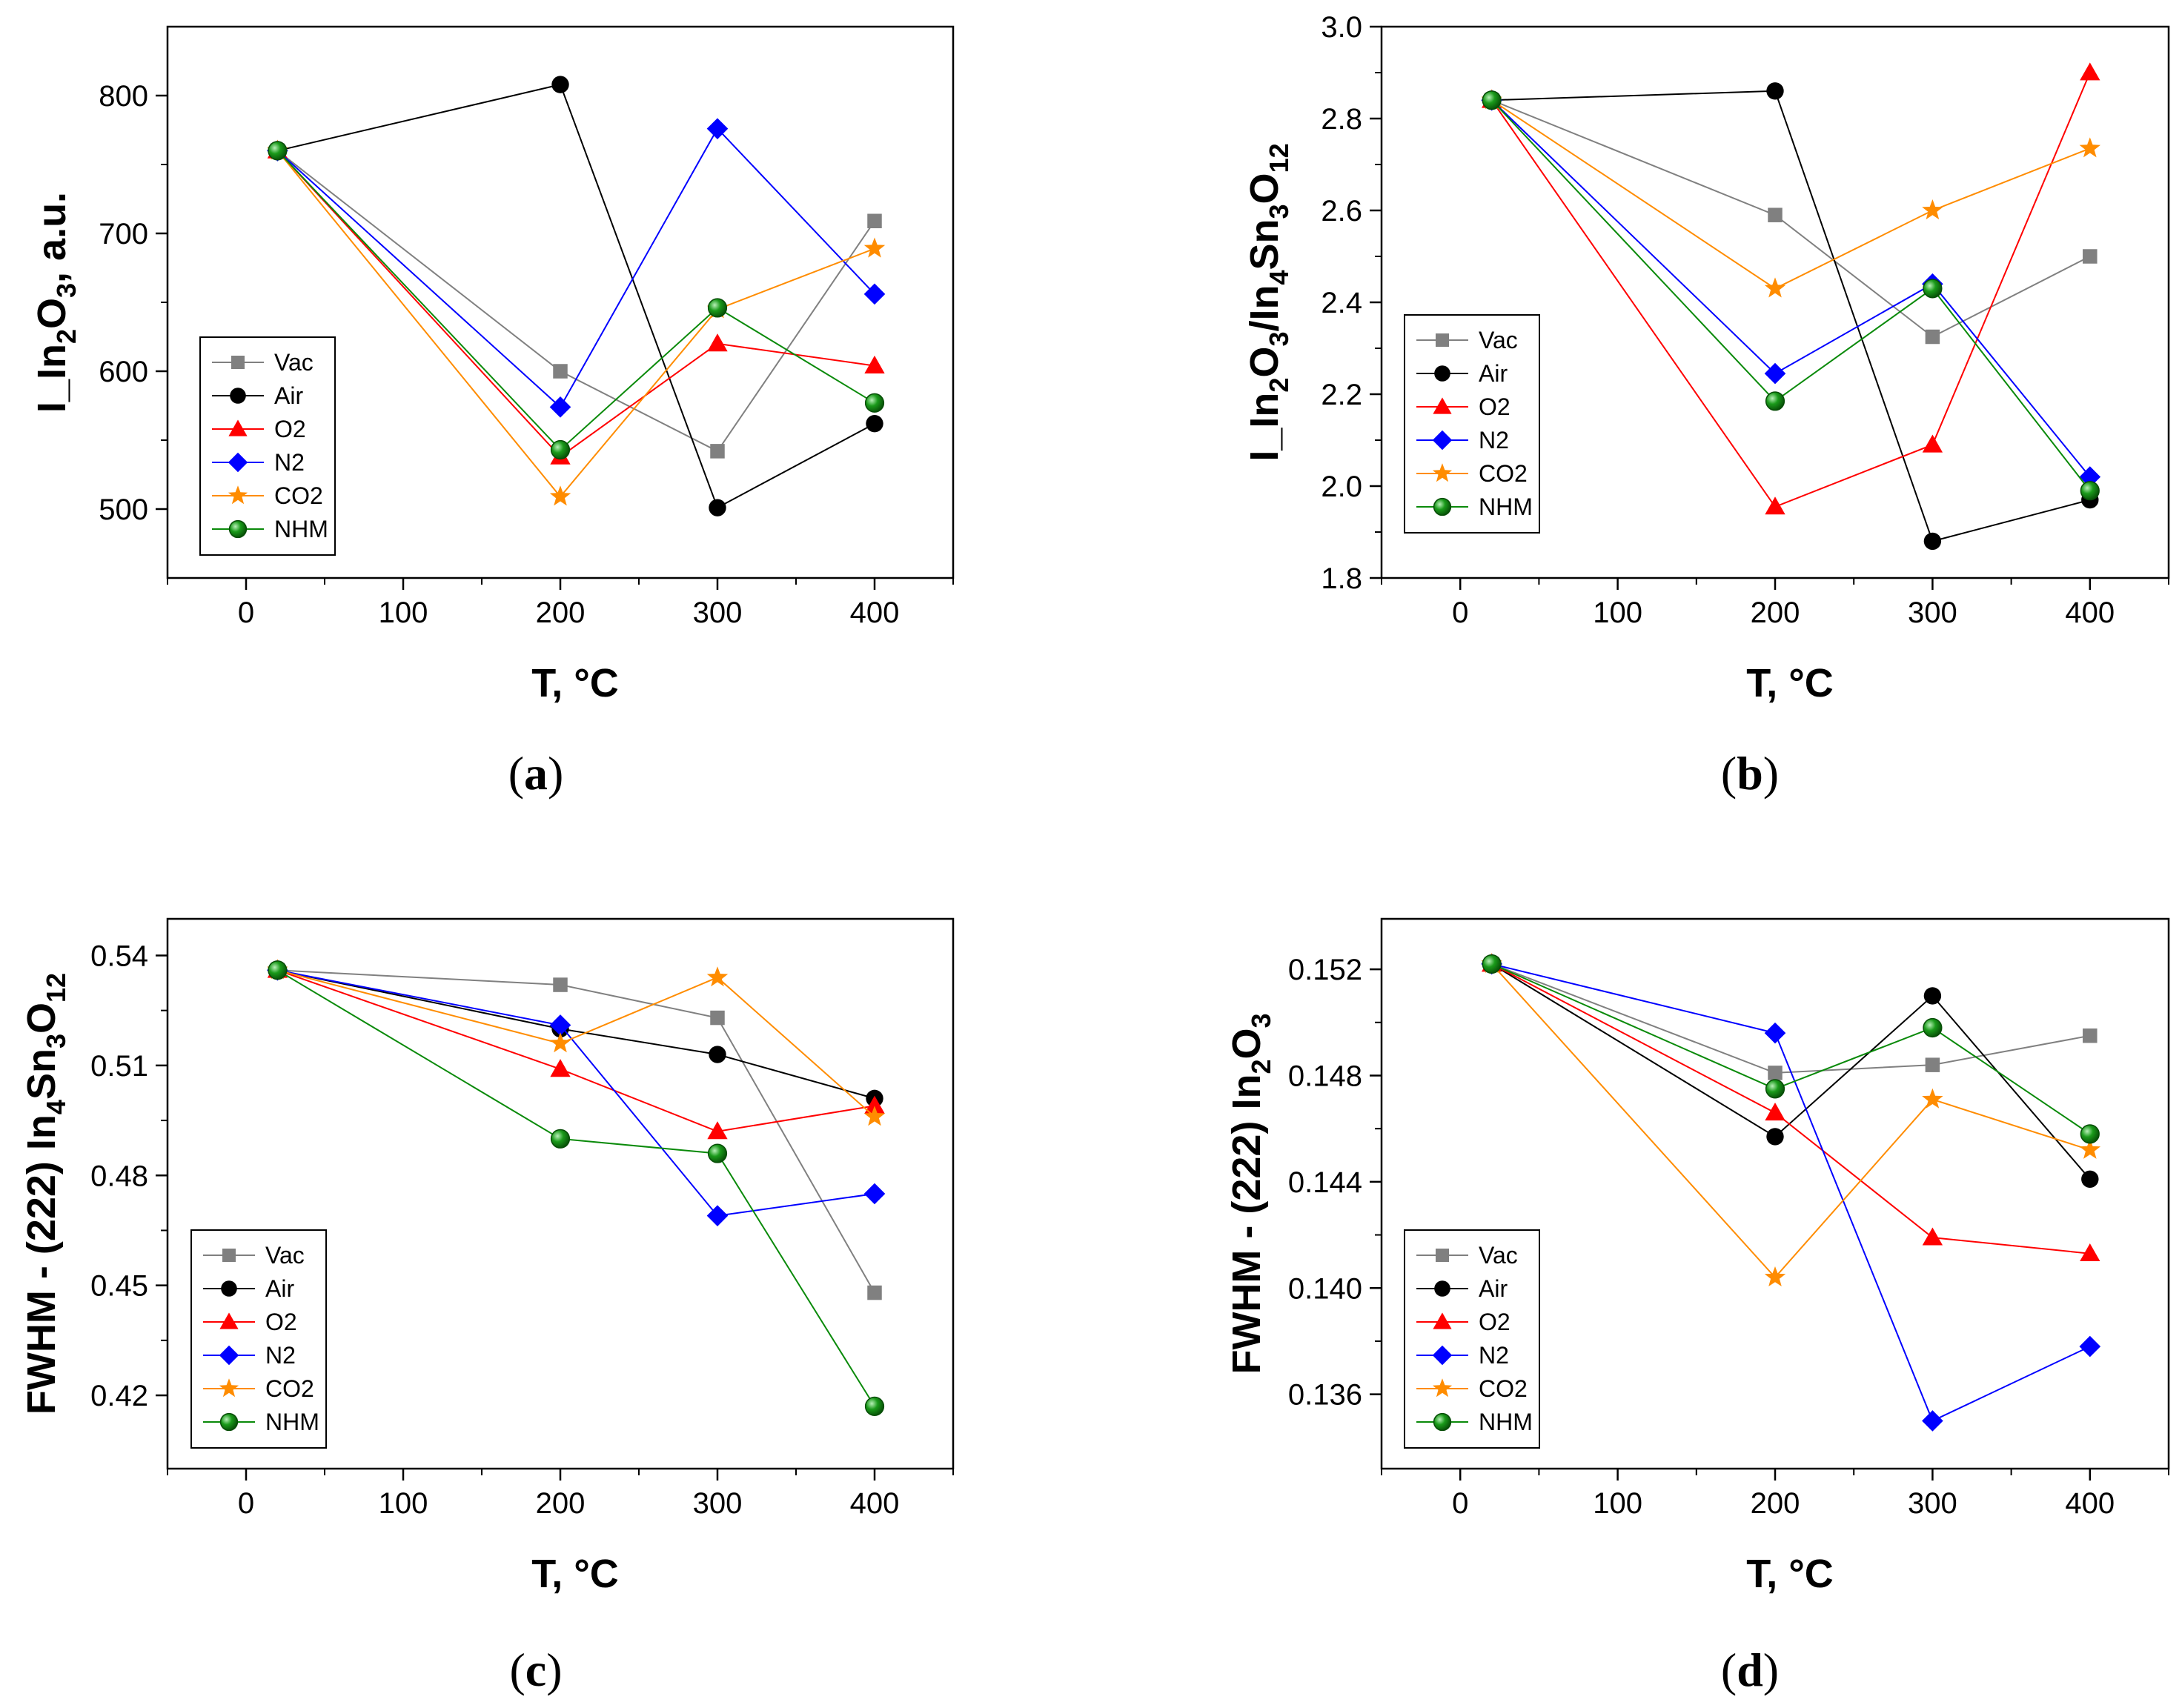  Describe the element at coordinates (576, 268) in the screenshot. I see `series-n2` at that location.